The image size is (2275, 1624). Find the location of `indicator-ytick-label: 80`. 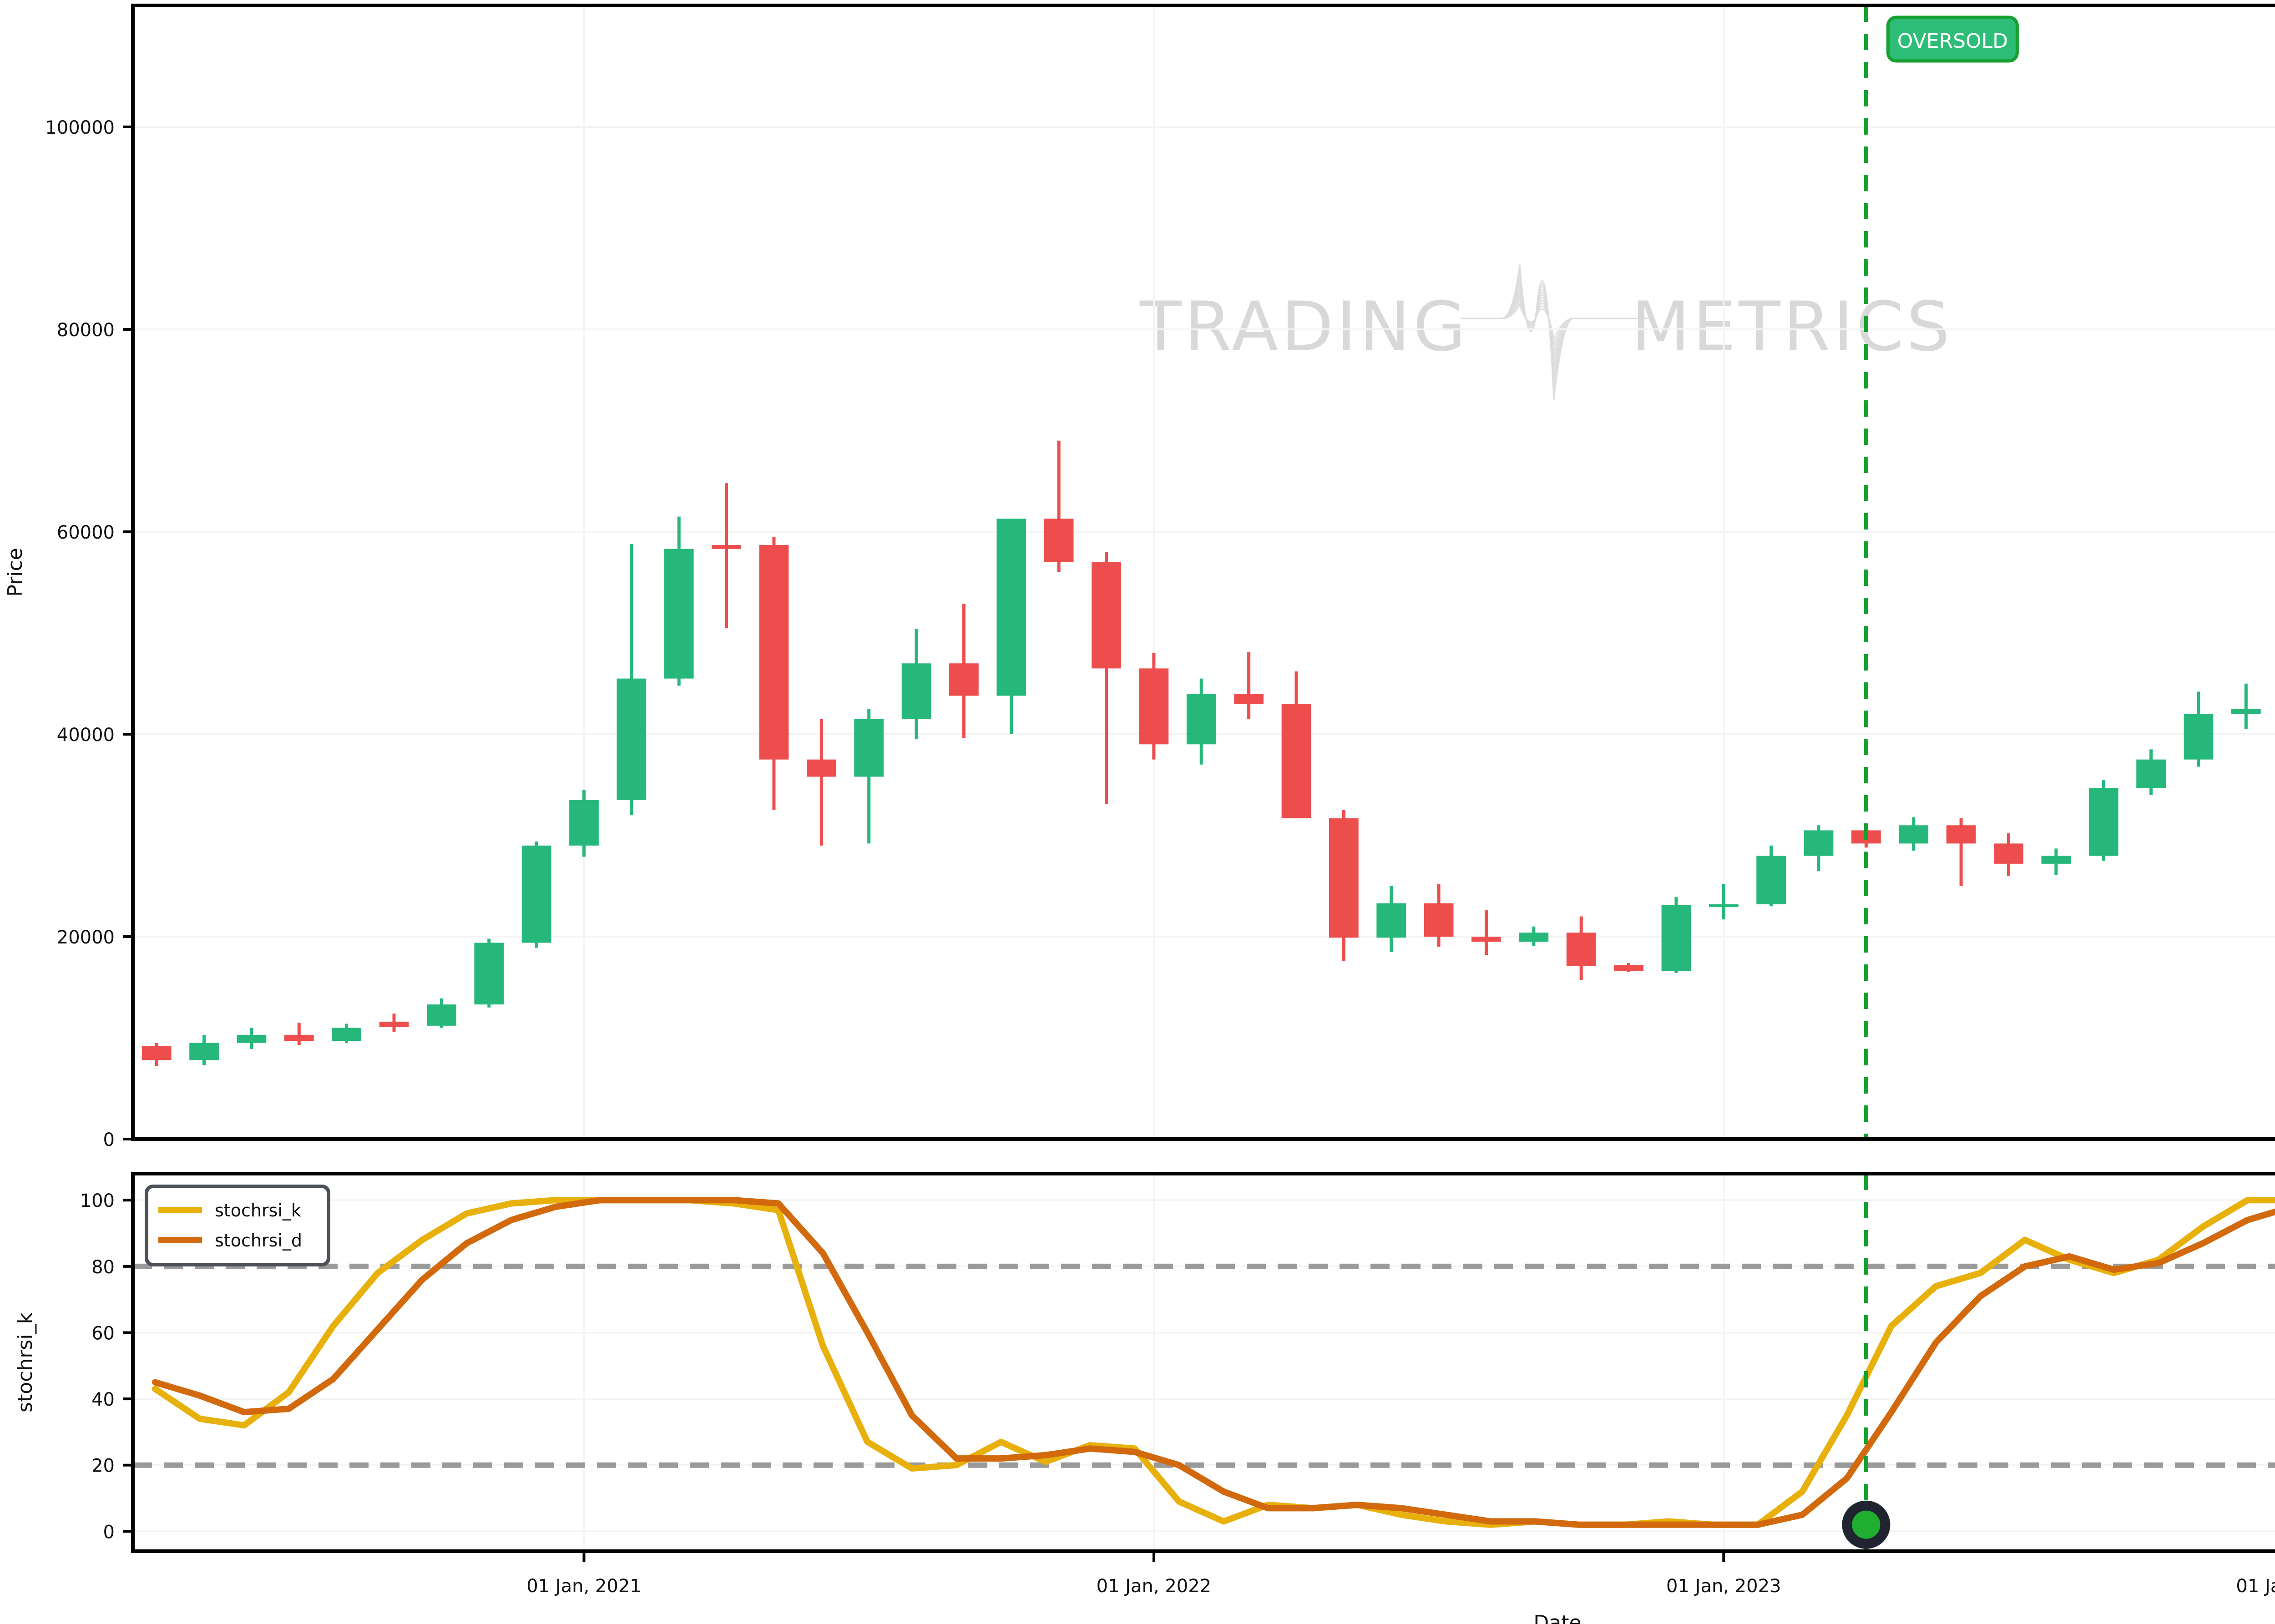

indicator-ytick-label: 80 is located at coordinates (103, 1267).